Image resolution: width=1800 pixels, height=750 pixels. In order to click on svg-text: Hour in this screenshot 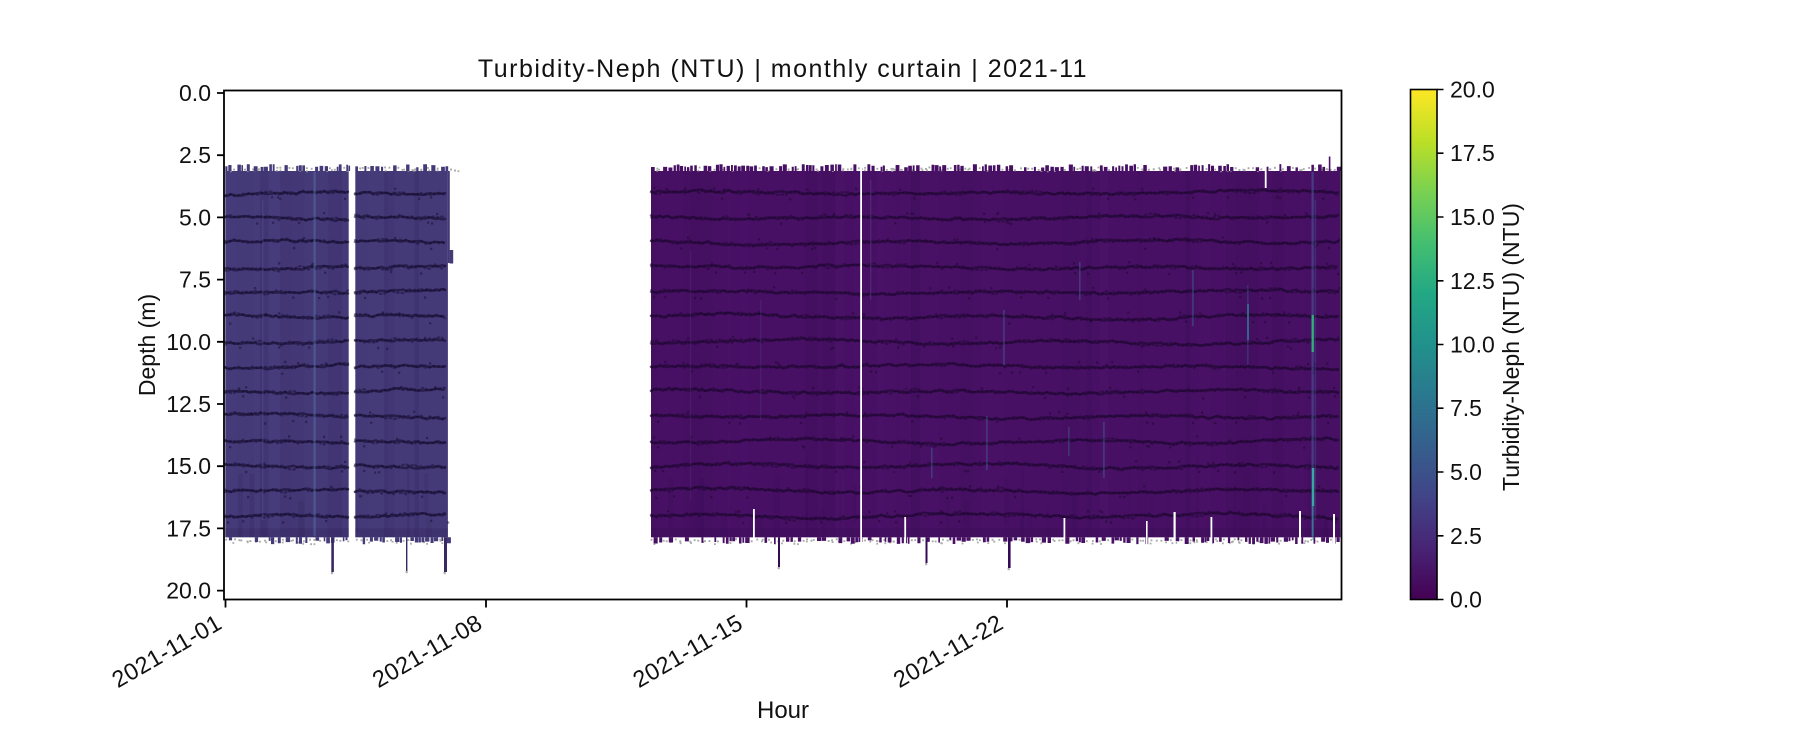, I will do `click(783, 710)`.